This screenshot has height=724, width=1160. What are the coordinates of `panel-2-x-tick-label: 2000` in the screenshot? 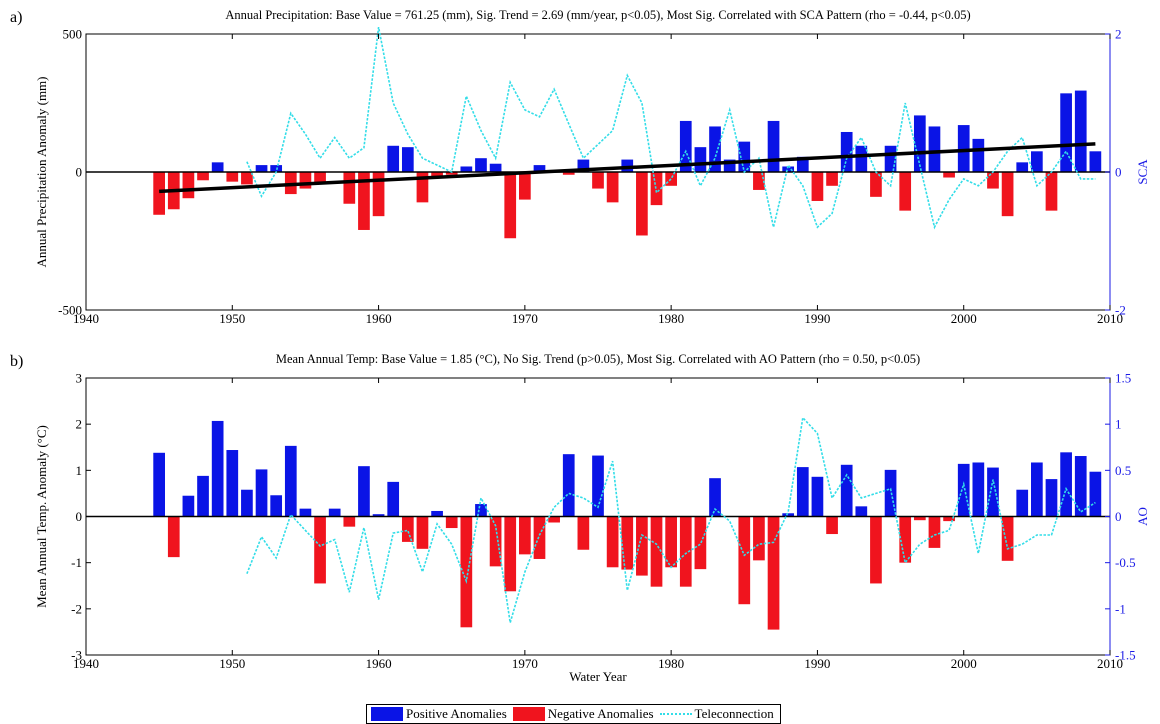 It's located at (964, 663).